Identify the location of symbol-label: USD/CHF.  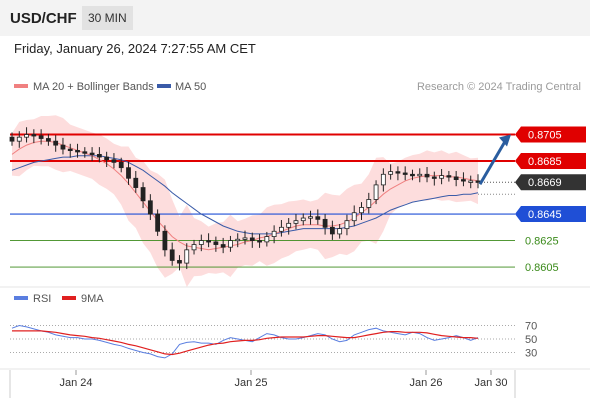
(43, 18).